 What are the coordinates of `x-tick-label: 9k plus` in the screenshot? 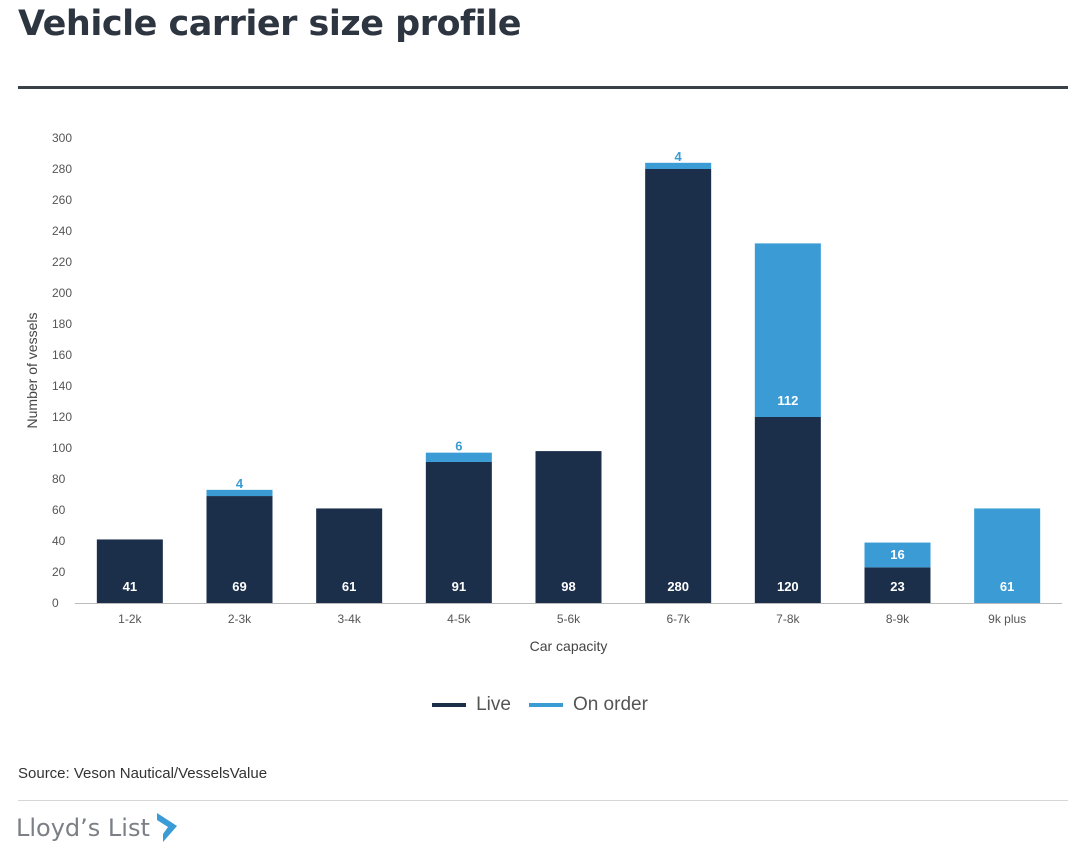 It's located at (1007, 619).